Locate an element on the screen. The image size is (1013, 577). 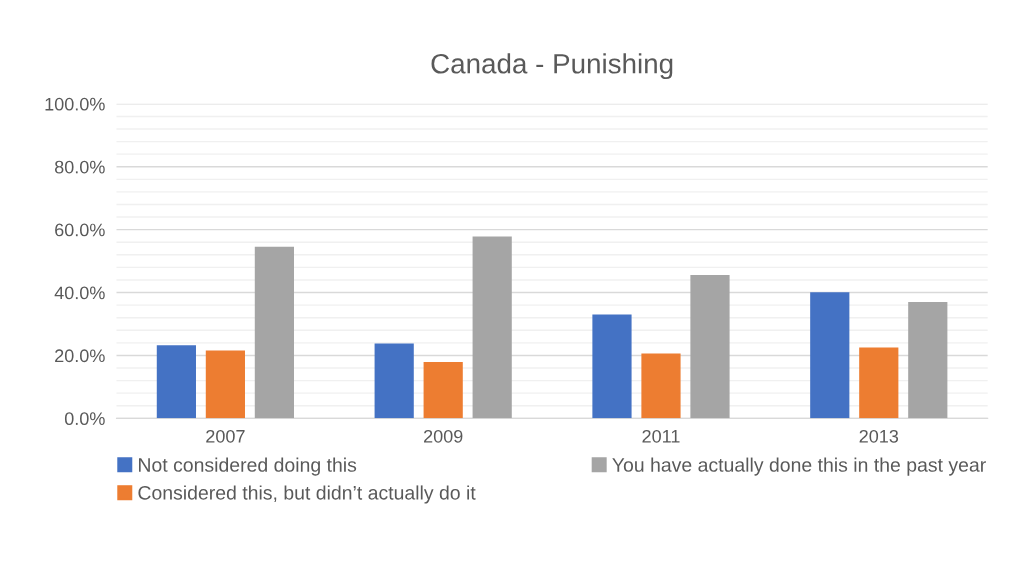
y-tick-label: 20.0% is located at coordinates (80, 356).